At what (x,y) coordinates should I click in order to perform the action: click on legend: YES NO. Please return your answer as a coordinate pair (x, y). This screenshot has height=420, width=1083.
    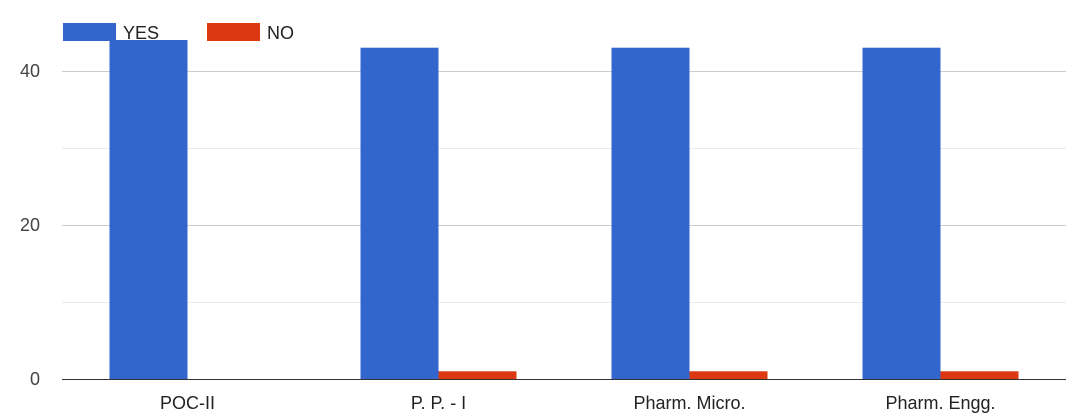
    Looking at the image, I should click on (178, 33).